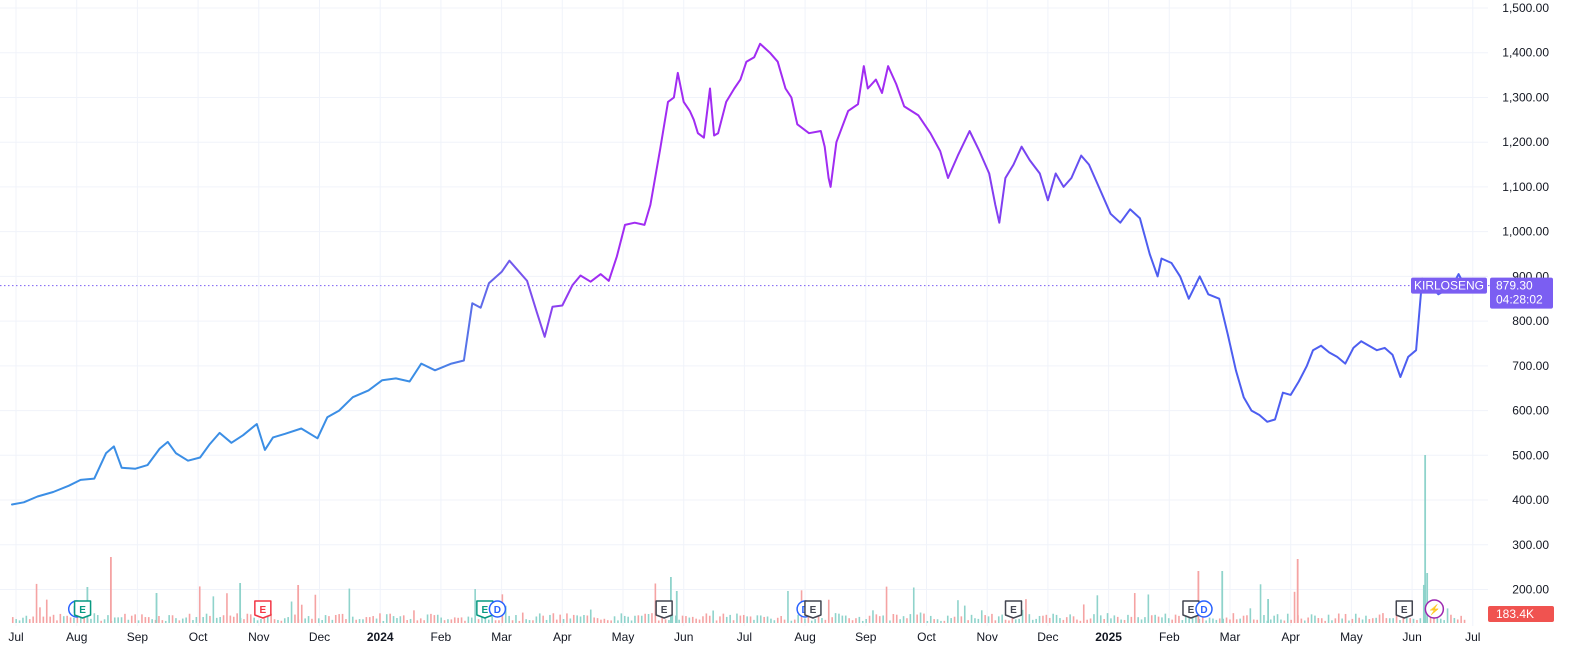 The width and height of the screenshot is (1589, 667). What do you see at coordinates (1530, 545) in the screenshot?
I see `y-tick-label: 300.00` at bounding box center [1530, 545].